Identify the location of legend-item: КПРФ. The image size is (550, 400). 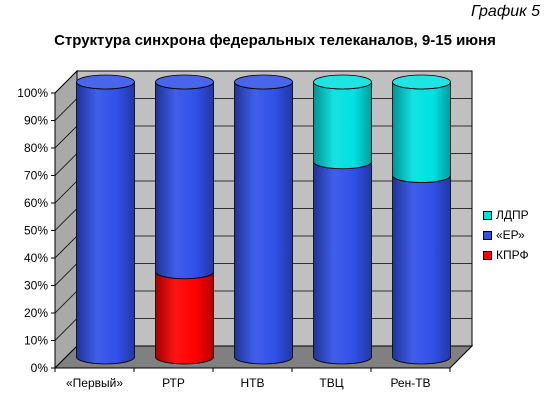
(506, 255).